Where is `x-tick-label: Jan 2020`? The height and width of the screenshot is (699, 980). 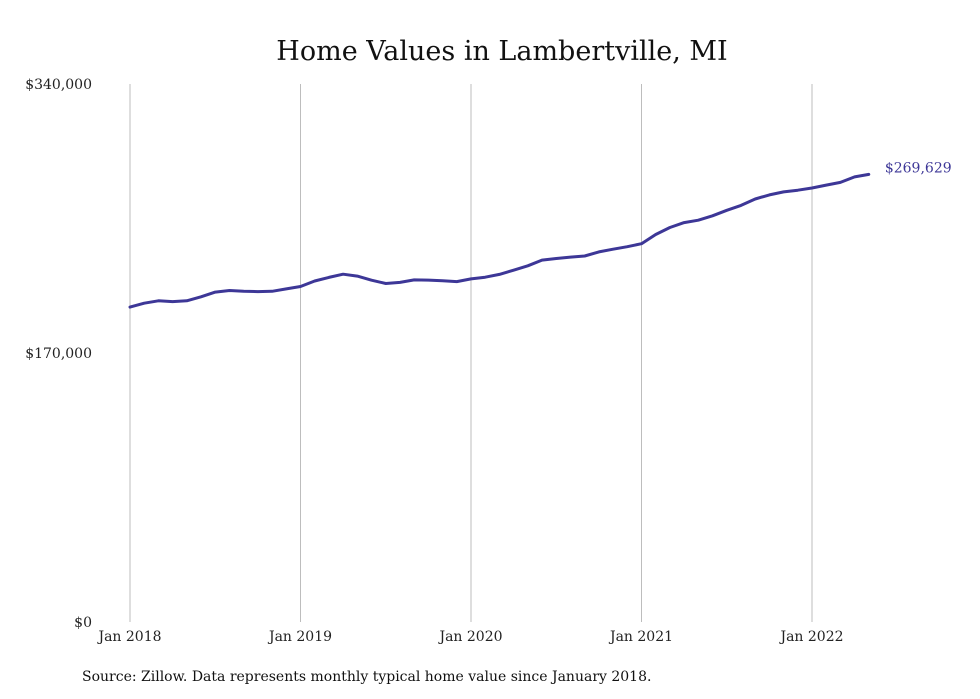 x-tick-label: Jan 2020 is located at coordinates (469, 637).